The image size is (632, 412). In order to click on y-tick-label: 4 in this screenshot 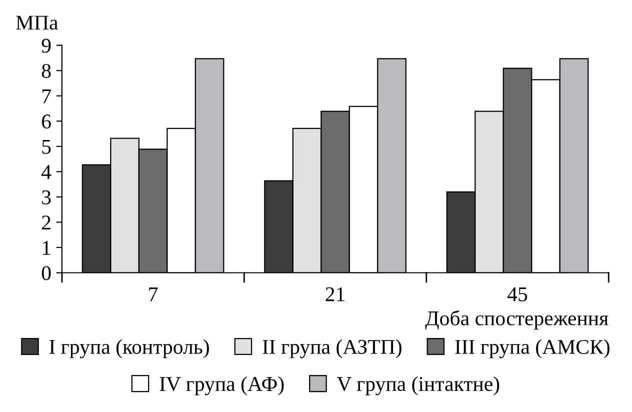, I will do `click(47, 172)`.